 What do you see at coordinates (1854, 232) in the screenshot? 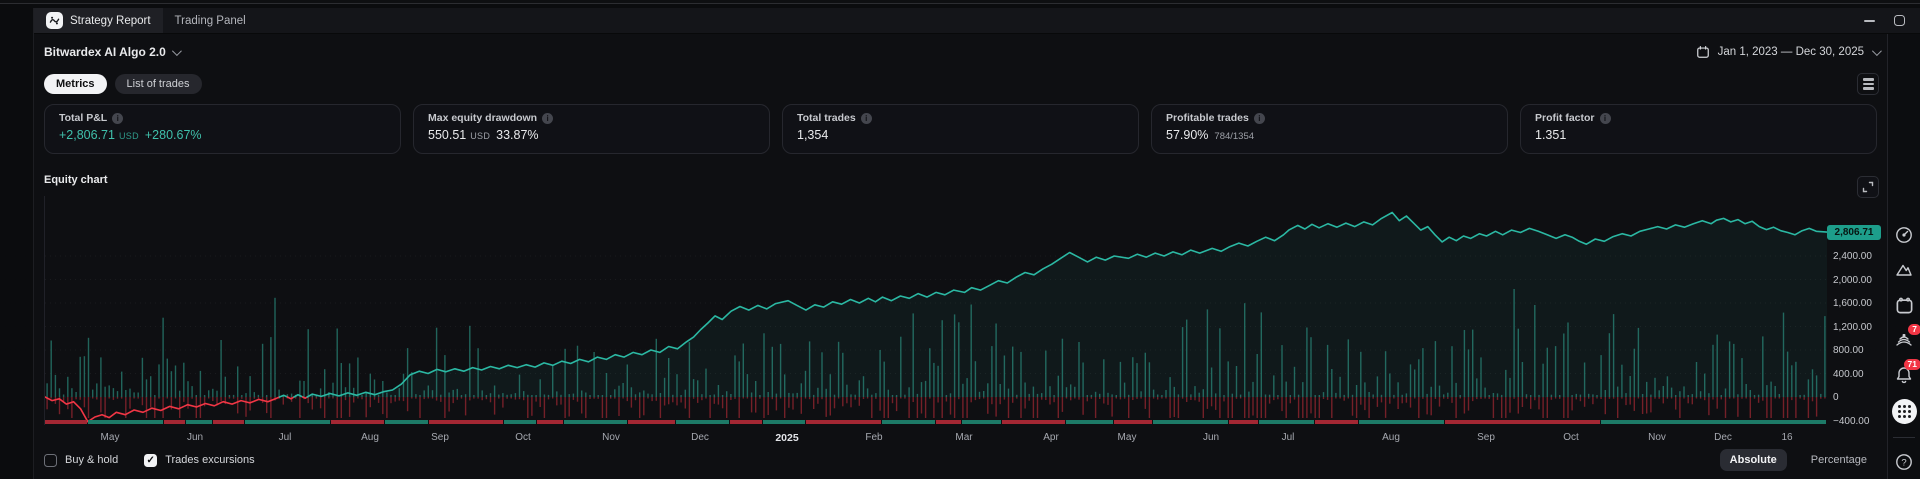
I see `last-value-badge: 2,806.71` at bounding box center [1854, 232].